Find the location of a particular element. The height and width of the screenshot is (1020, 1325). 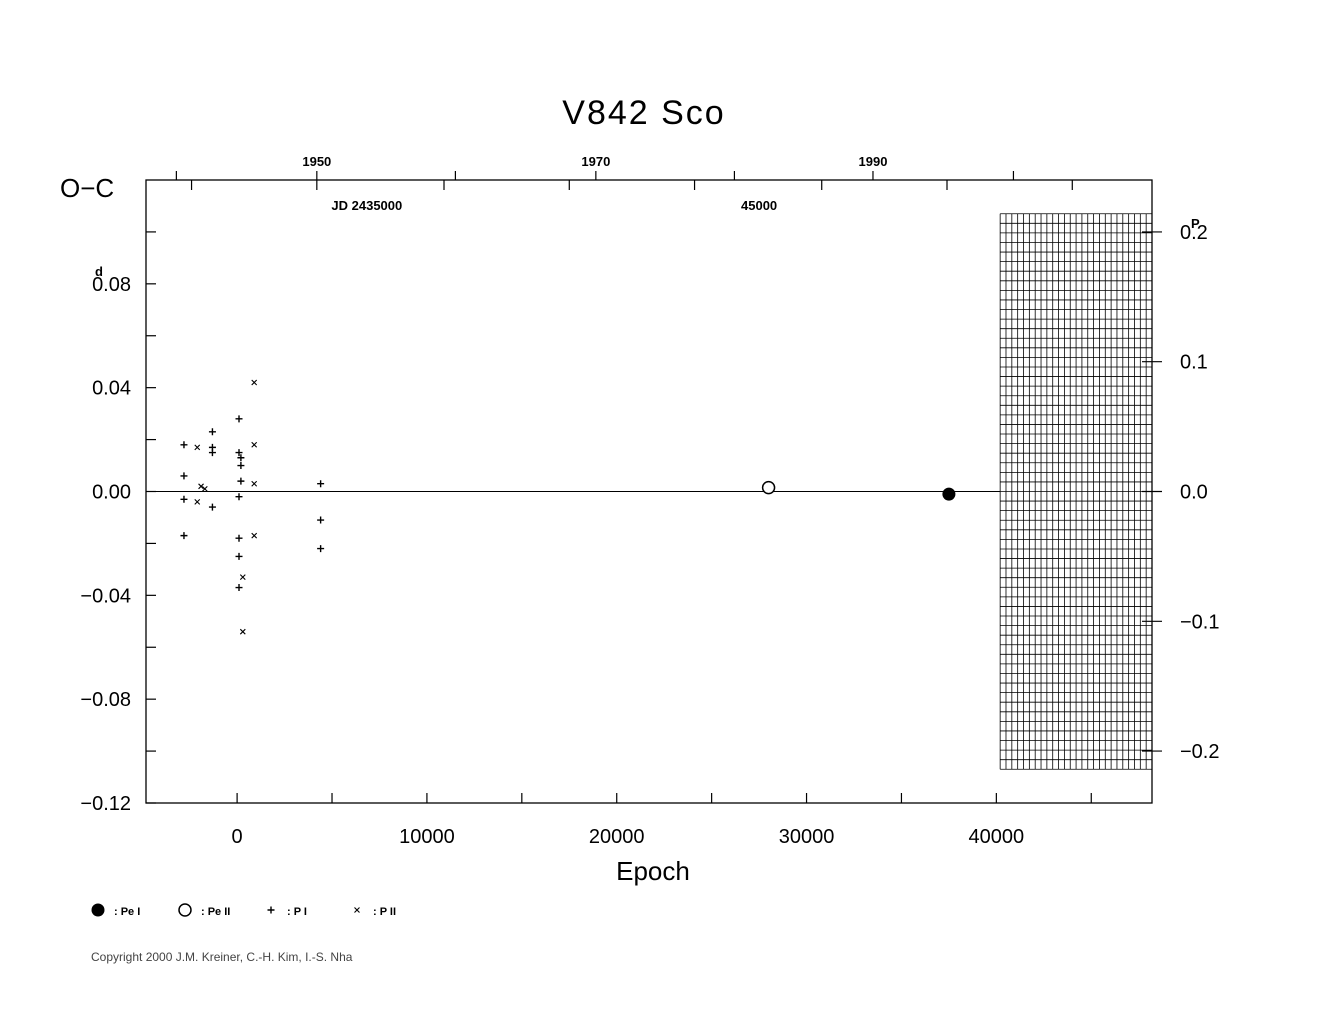

year-label: 1970 is located at coordinates (595, 161).